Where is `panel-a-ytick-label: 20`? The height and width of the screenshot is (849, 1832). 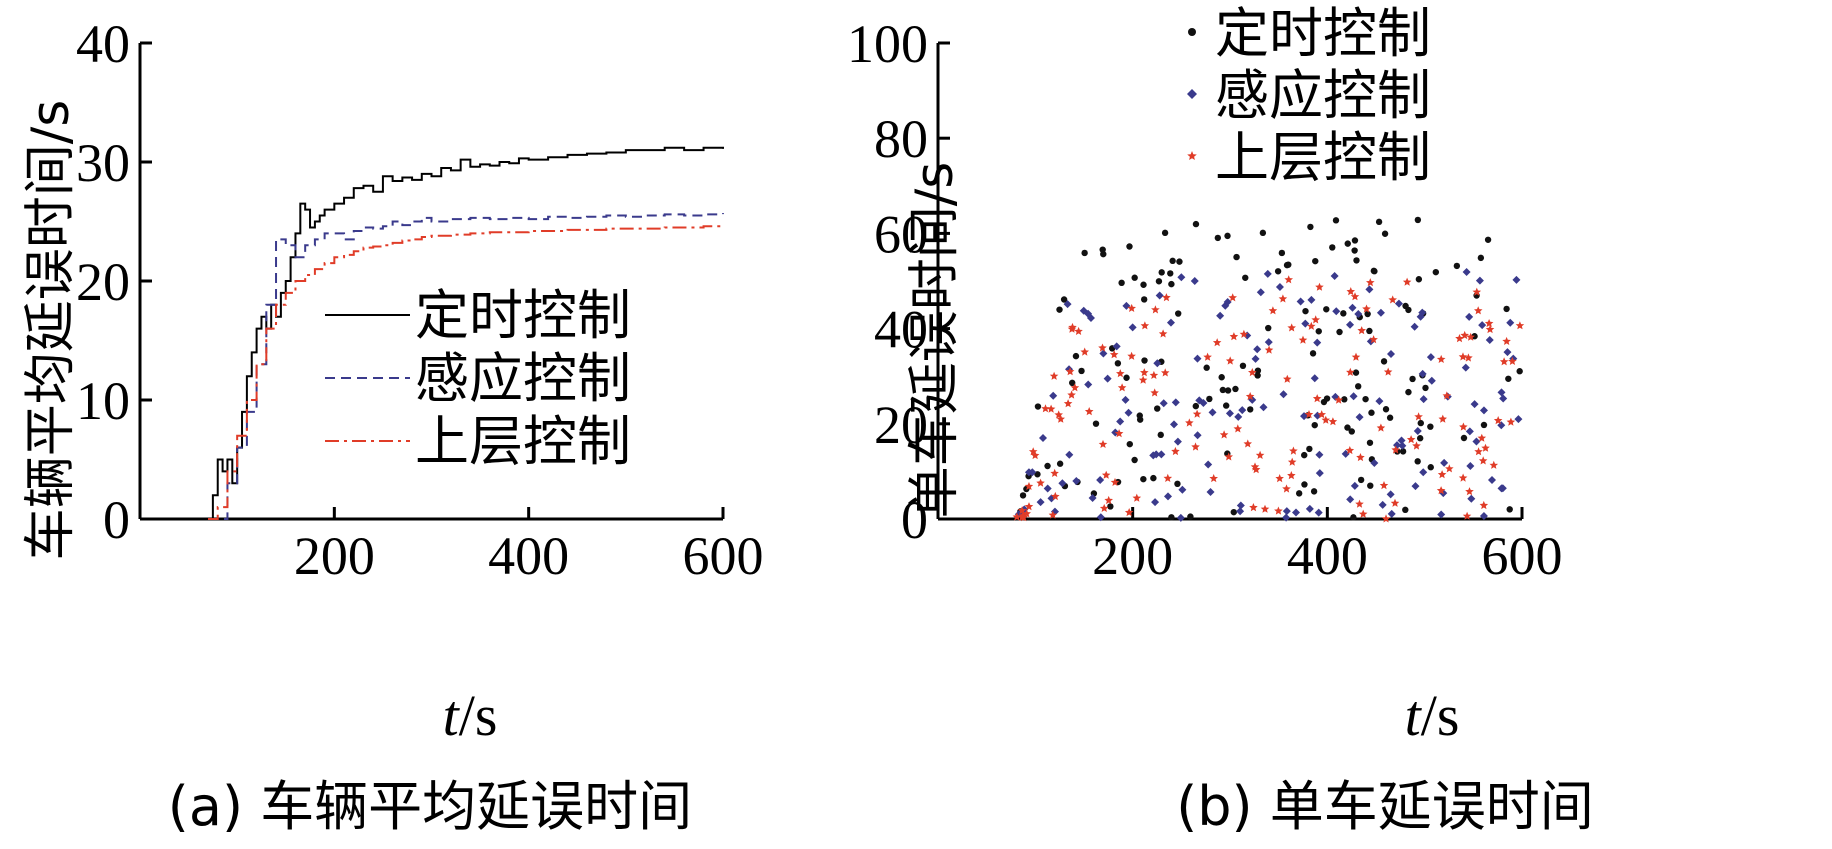
panel-a-ytick-label: 20 is located at coordinates (103, 282).